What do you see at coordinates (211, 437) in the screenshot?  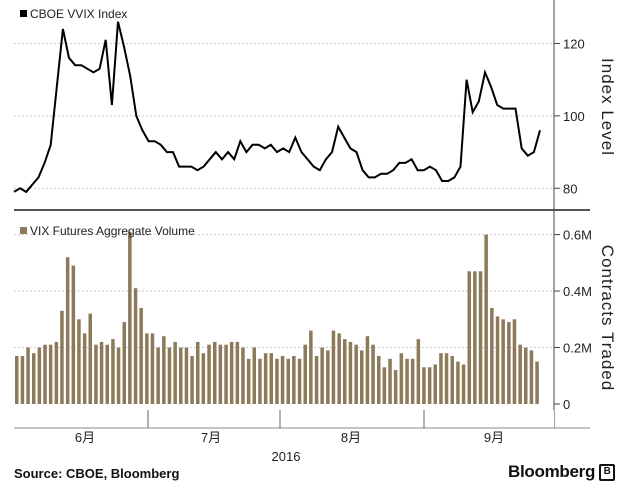 I see `x-axis-month-label: 7月` at bounding box center [211, 437].